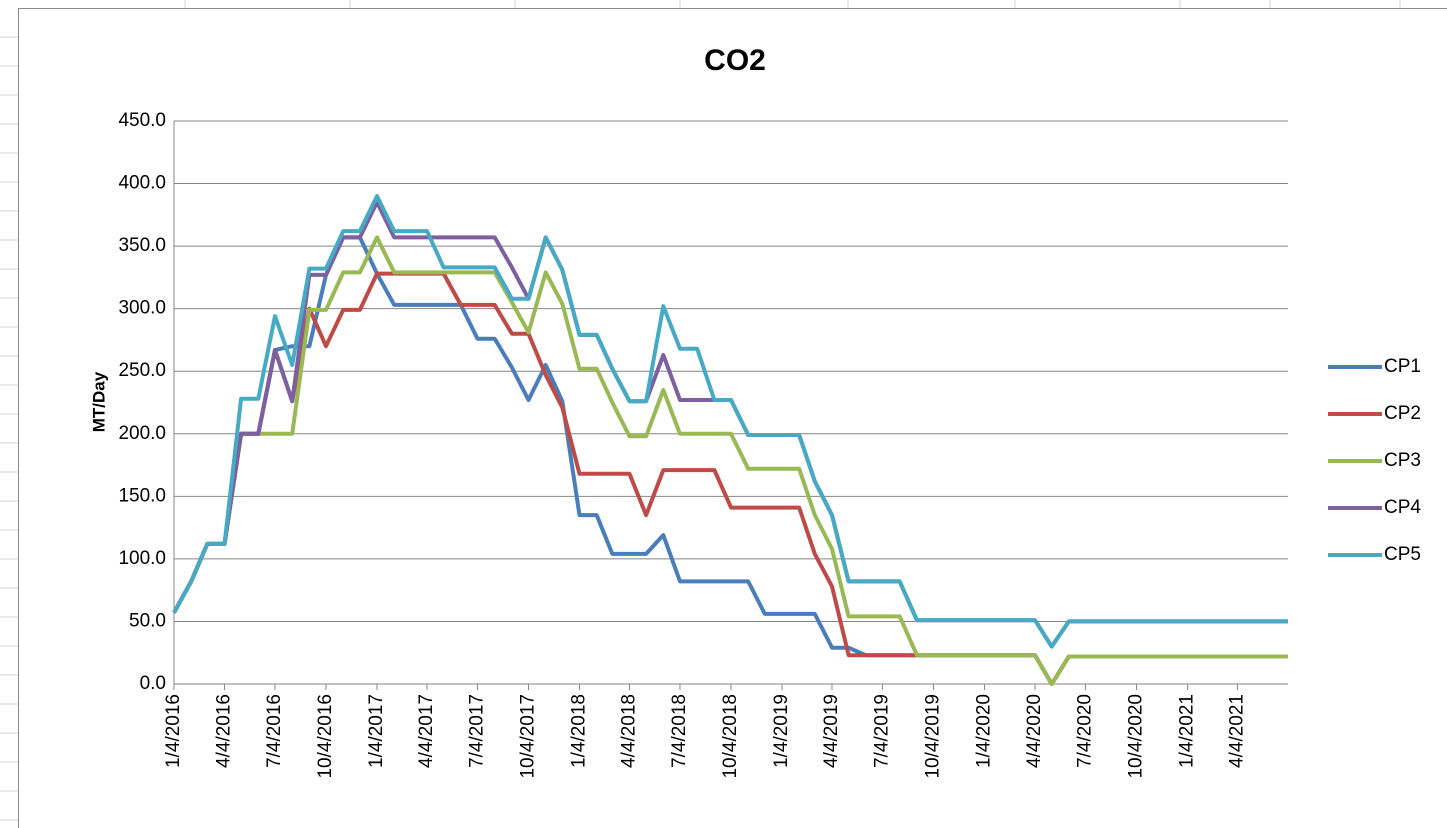  Describe the element at coordinates (628, 731) in the screenshot. I see `x-tick-label: 4/4/2018` at that location.